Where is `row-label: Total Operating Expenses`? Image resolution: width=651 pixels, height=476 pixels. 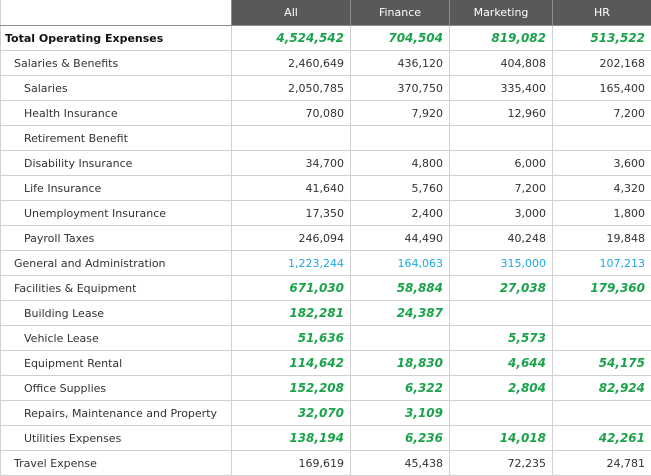
row-label: Total Operating Expenses is located at coordinates (116, 38).